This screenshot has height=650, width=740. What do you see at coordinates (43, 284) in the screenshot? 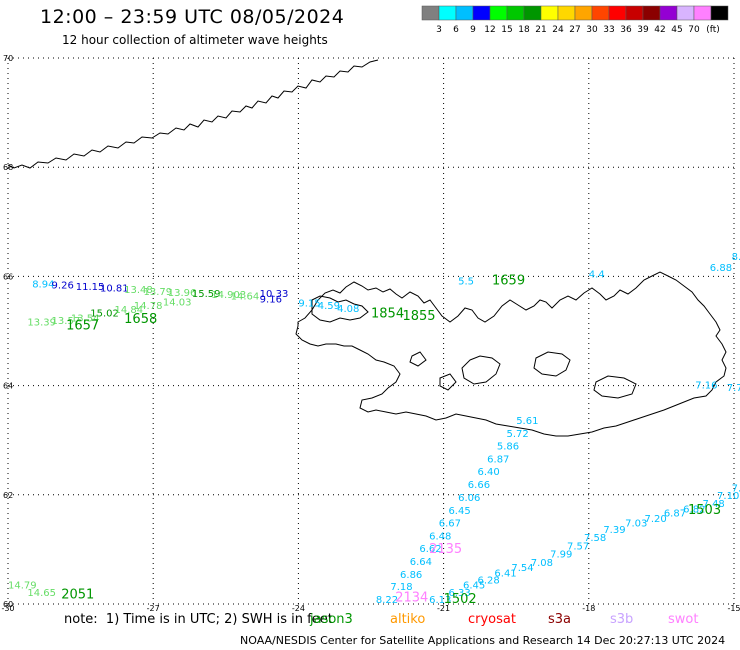
I see `wave-height-label: 8.94` at bounding box center [43, 284].